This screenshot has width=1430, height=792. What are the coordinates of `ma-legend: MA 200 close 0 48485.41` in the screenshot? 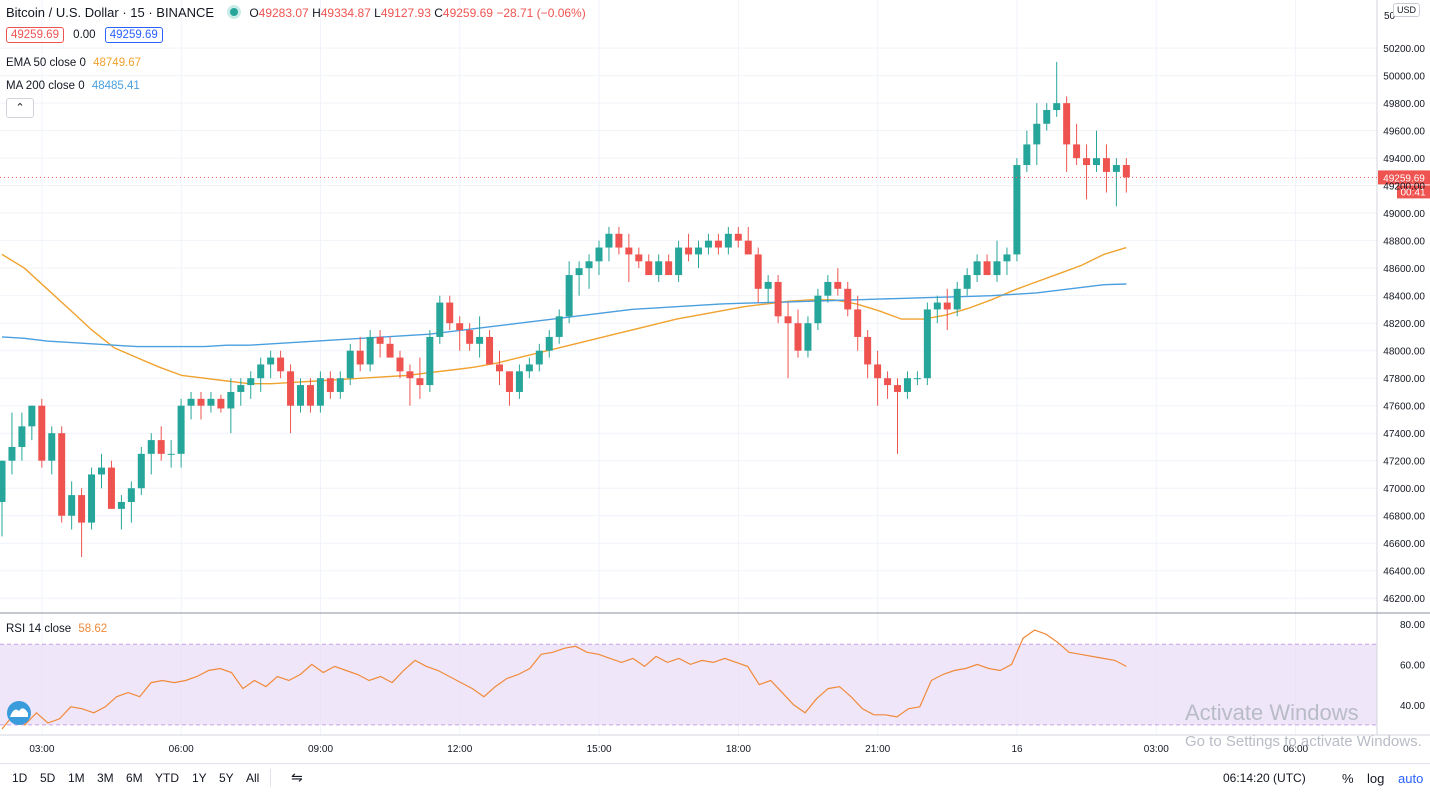 It's located at (73, 86).